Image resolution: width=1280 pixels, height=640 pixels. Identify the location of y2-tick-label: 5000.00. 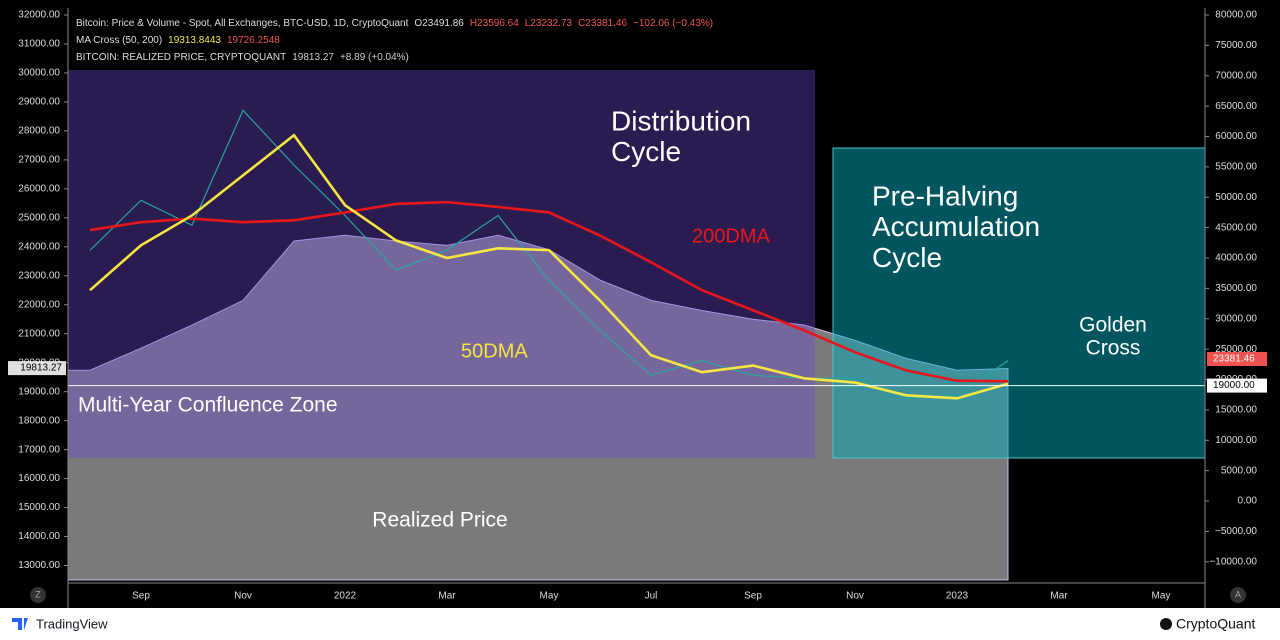
(1239, 470).